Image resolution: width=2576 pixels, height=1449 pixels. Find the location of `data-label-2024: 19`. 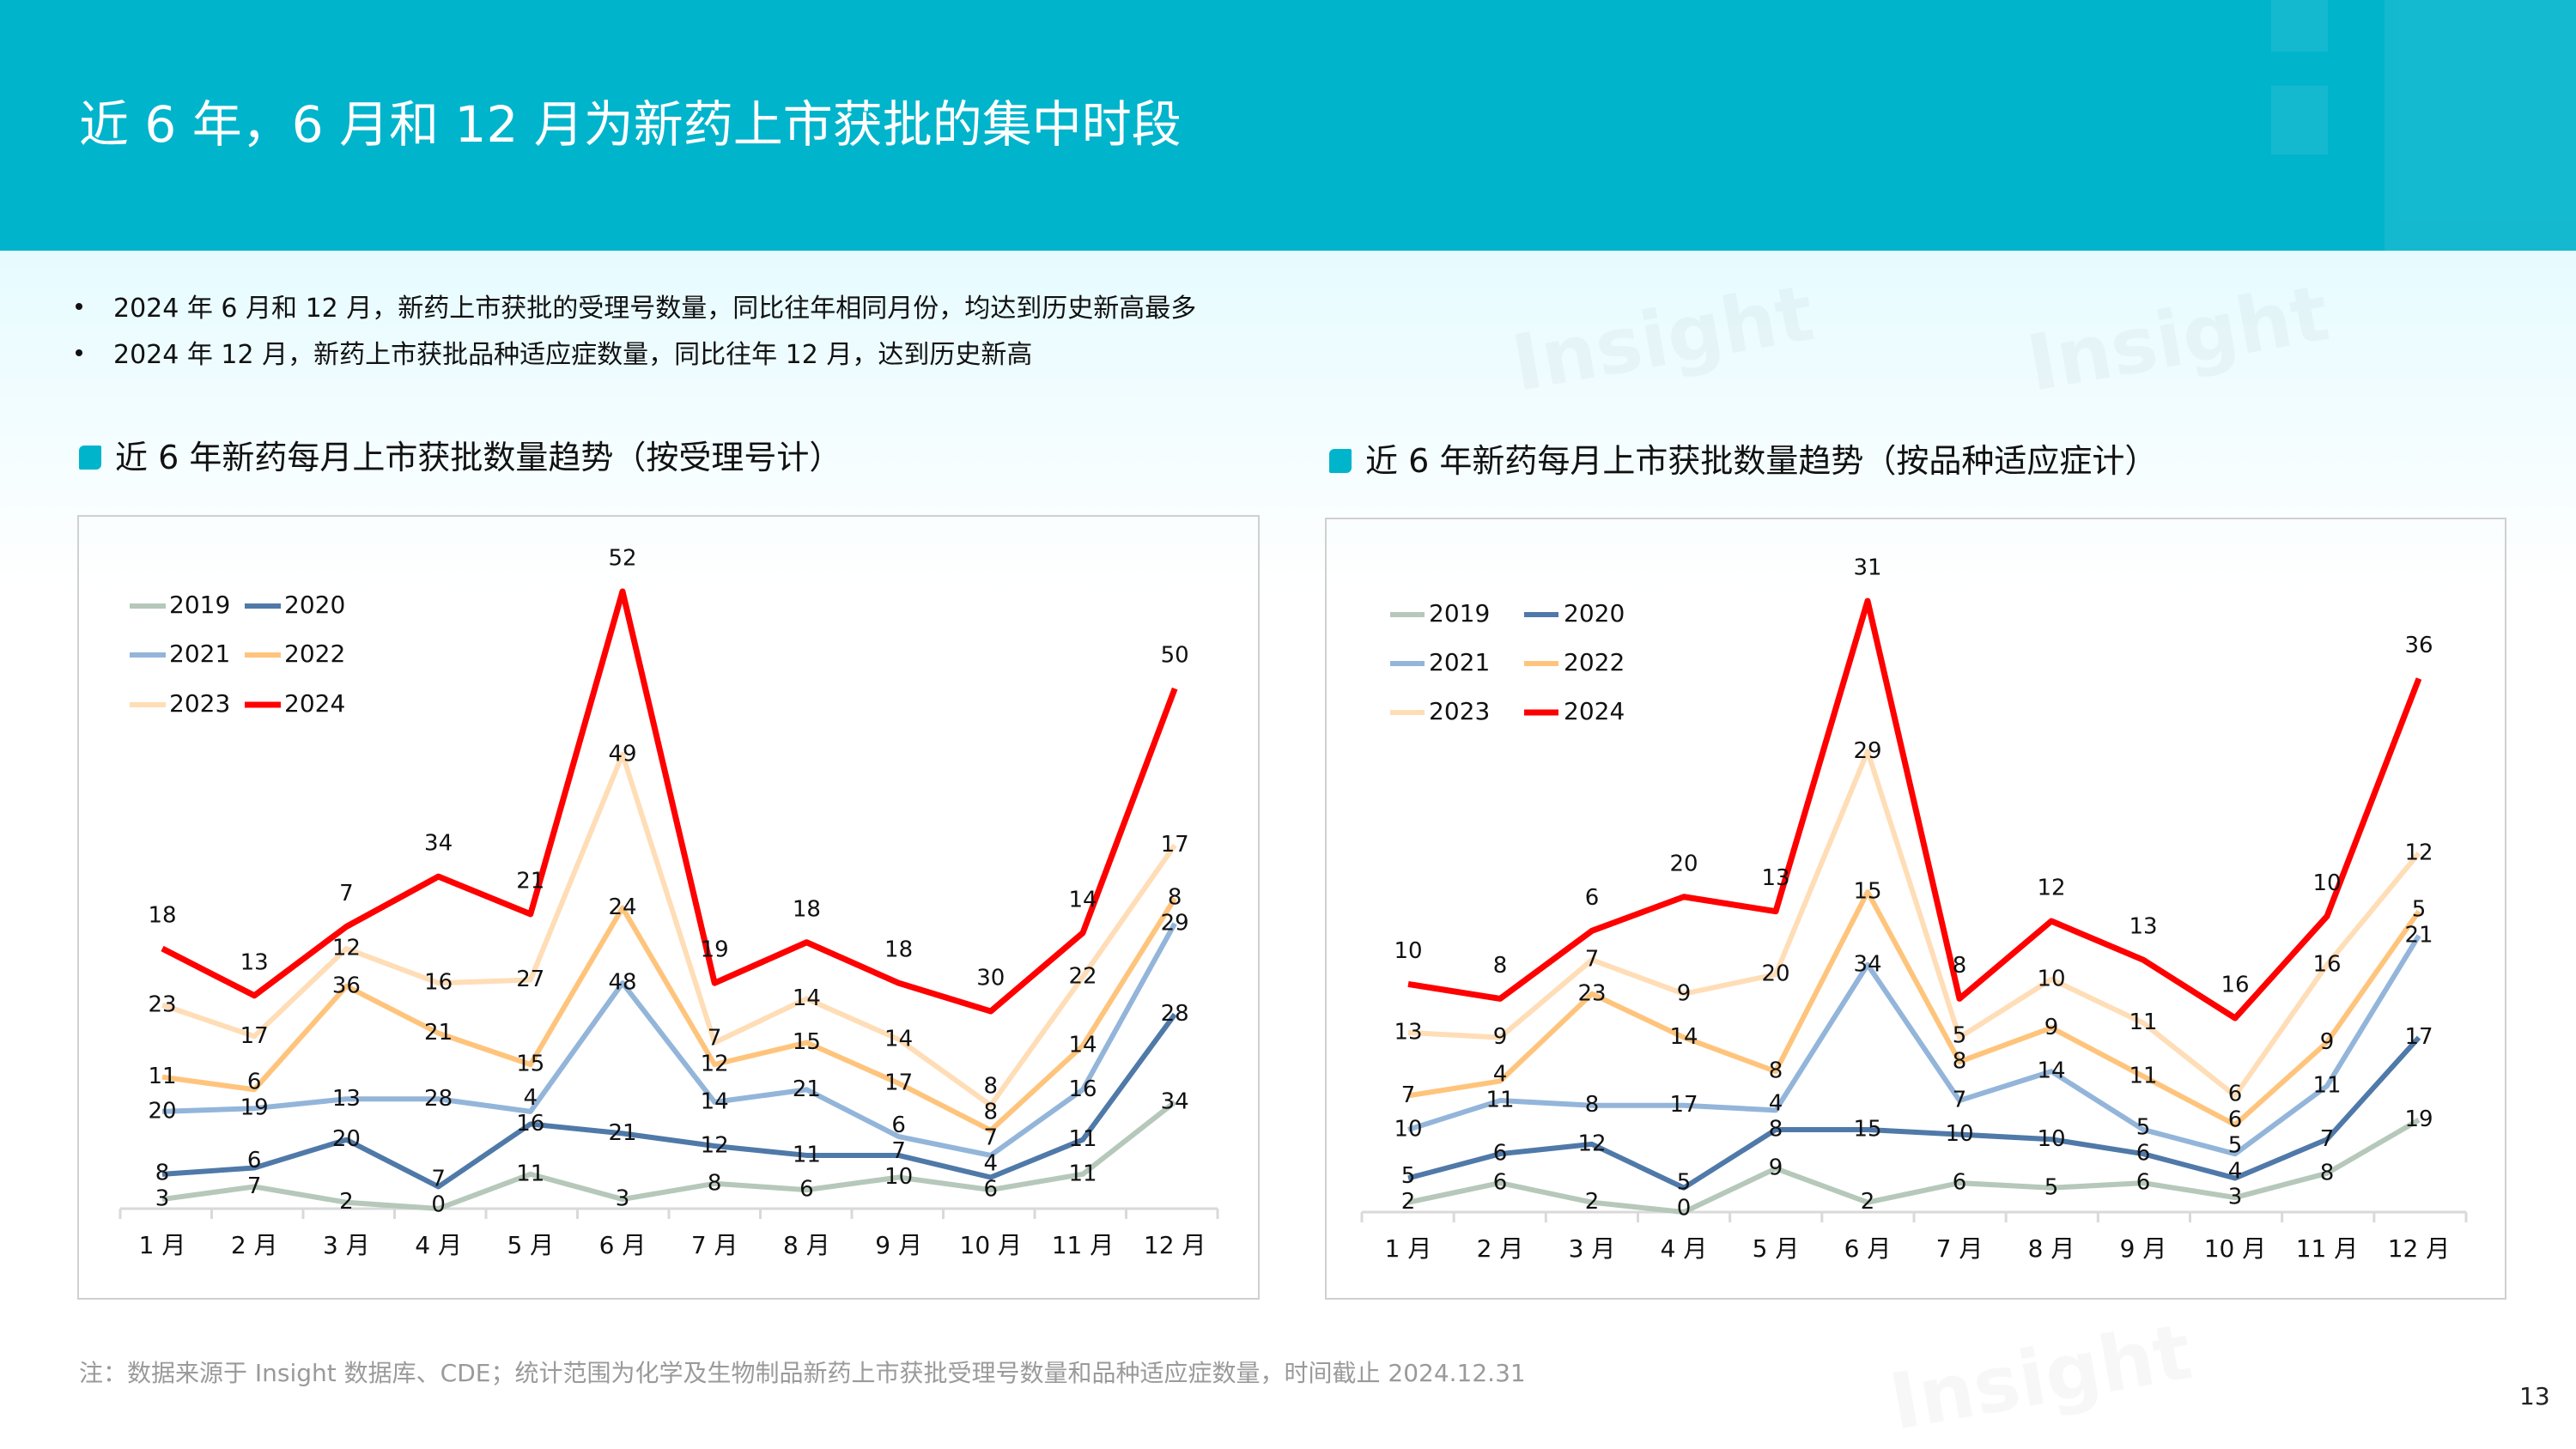

data-label-2024: 19 is located at coordinates (715, 950).